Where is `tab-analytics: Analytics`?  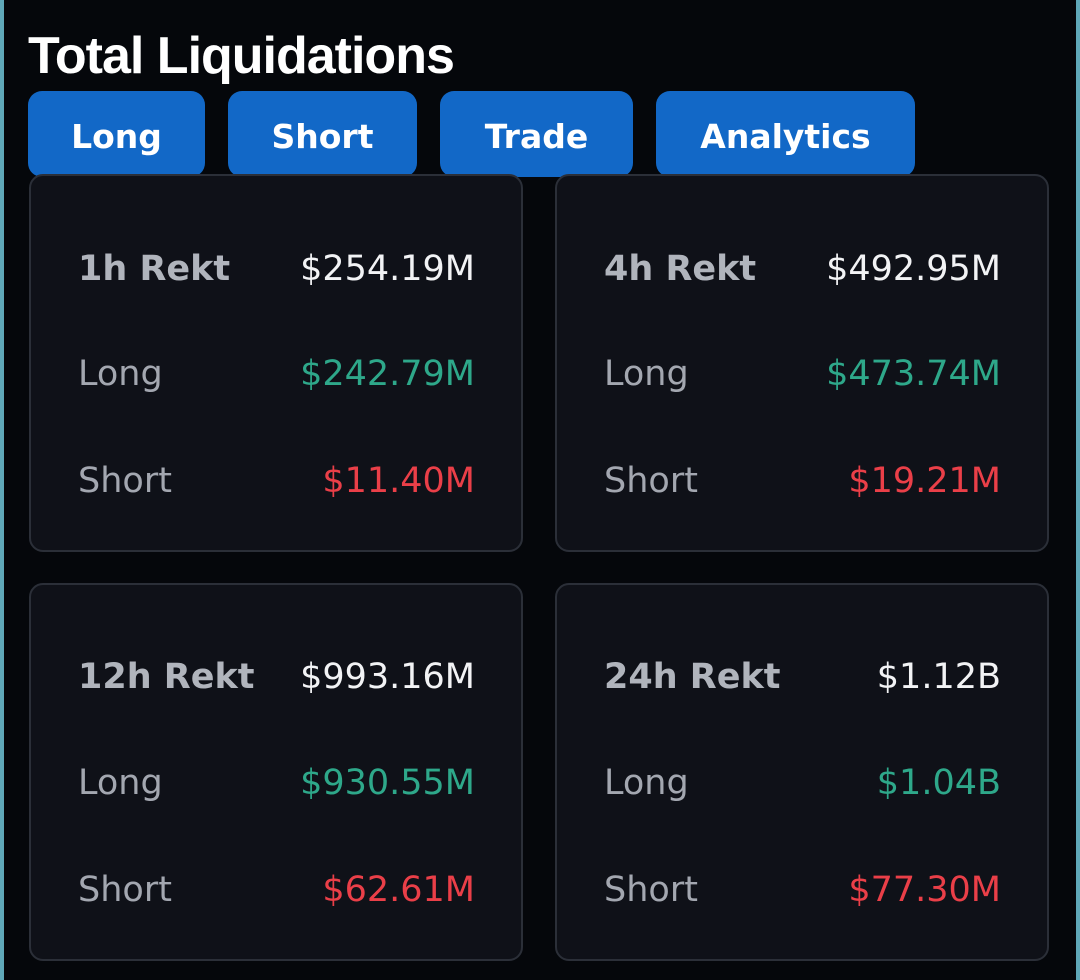 tab-analytics: Analytics is located at coordinates (785, 134).